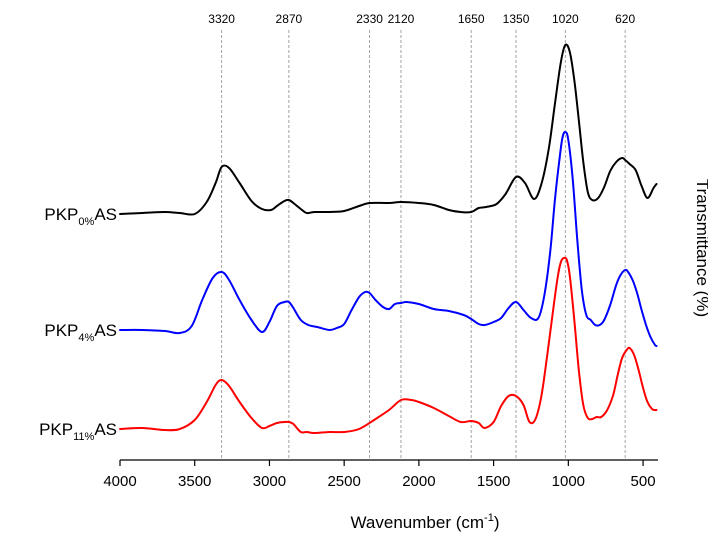  I want to click on peak-label: 1350, so click(516, 19).